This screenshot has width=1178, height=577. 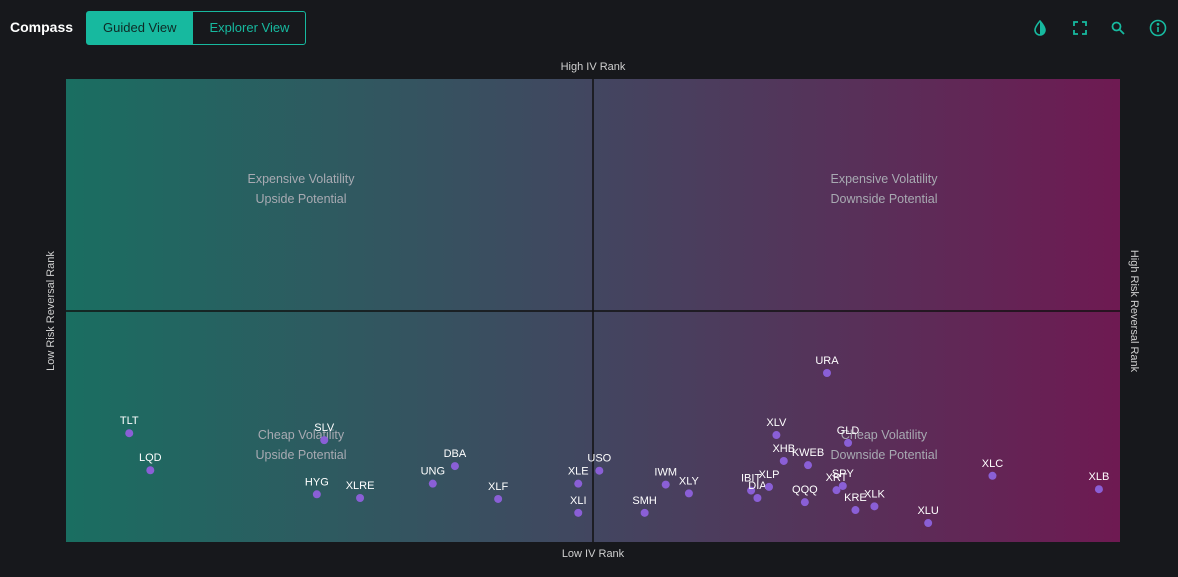 I want to click on point-xlf, so click(x=498, y=498).